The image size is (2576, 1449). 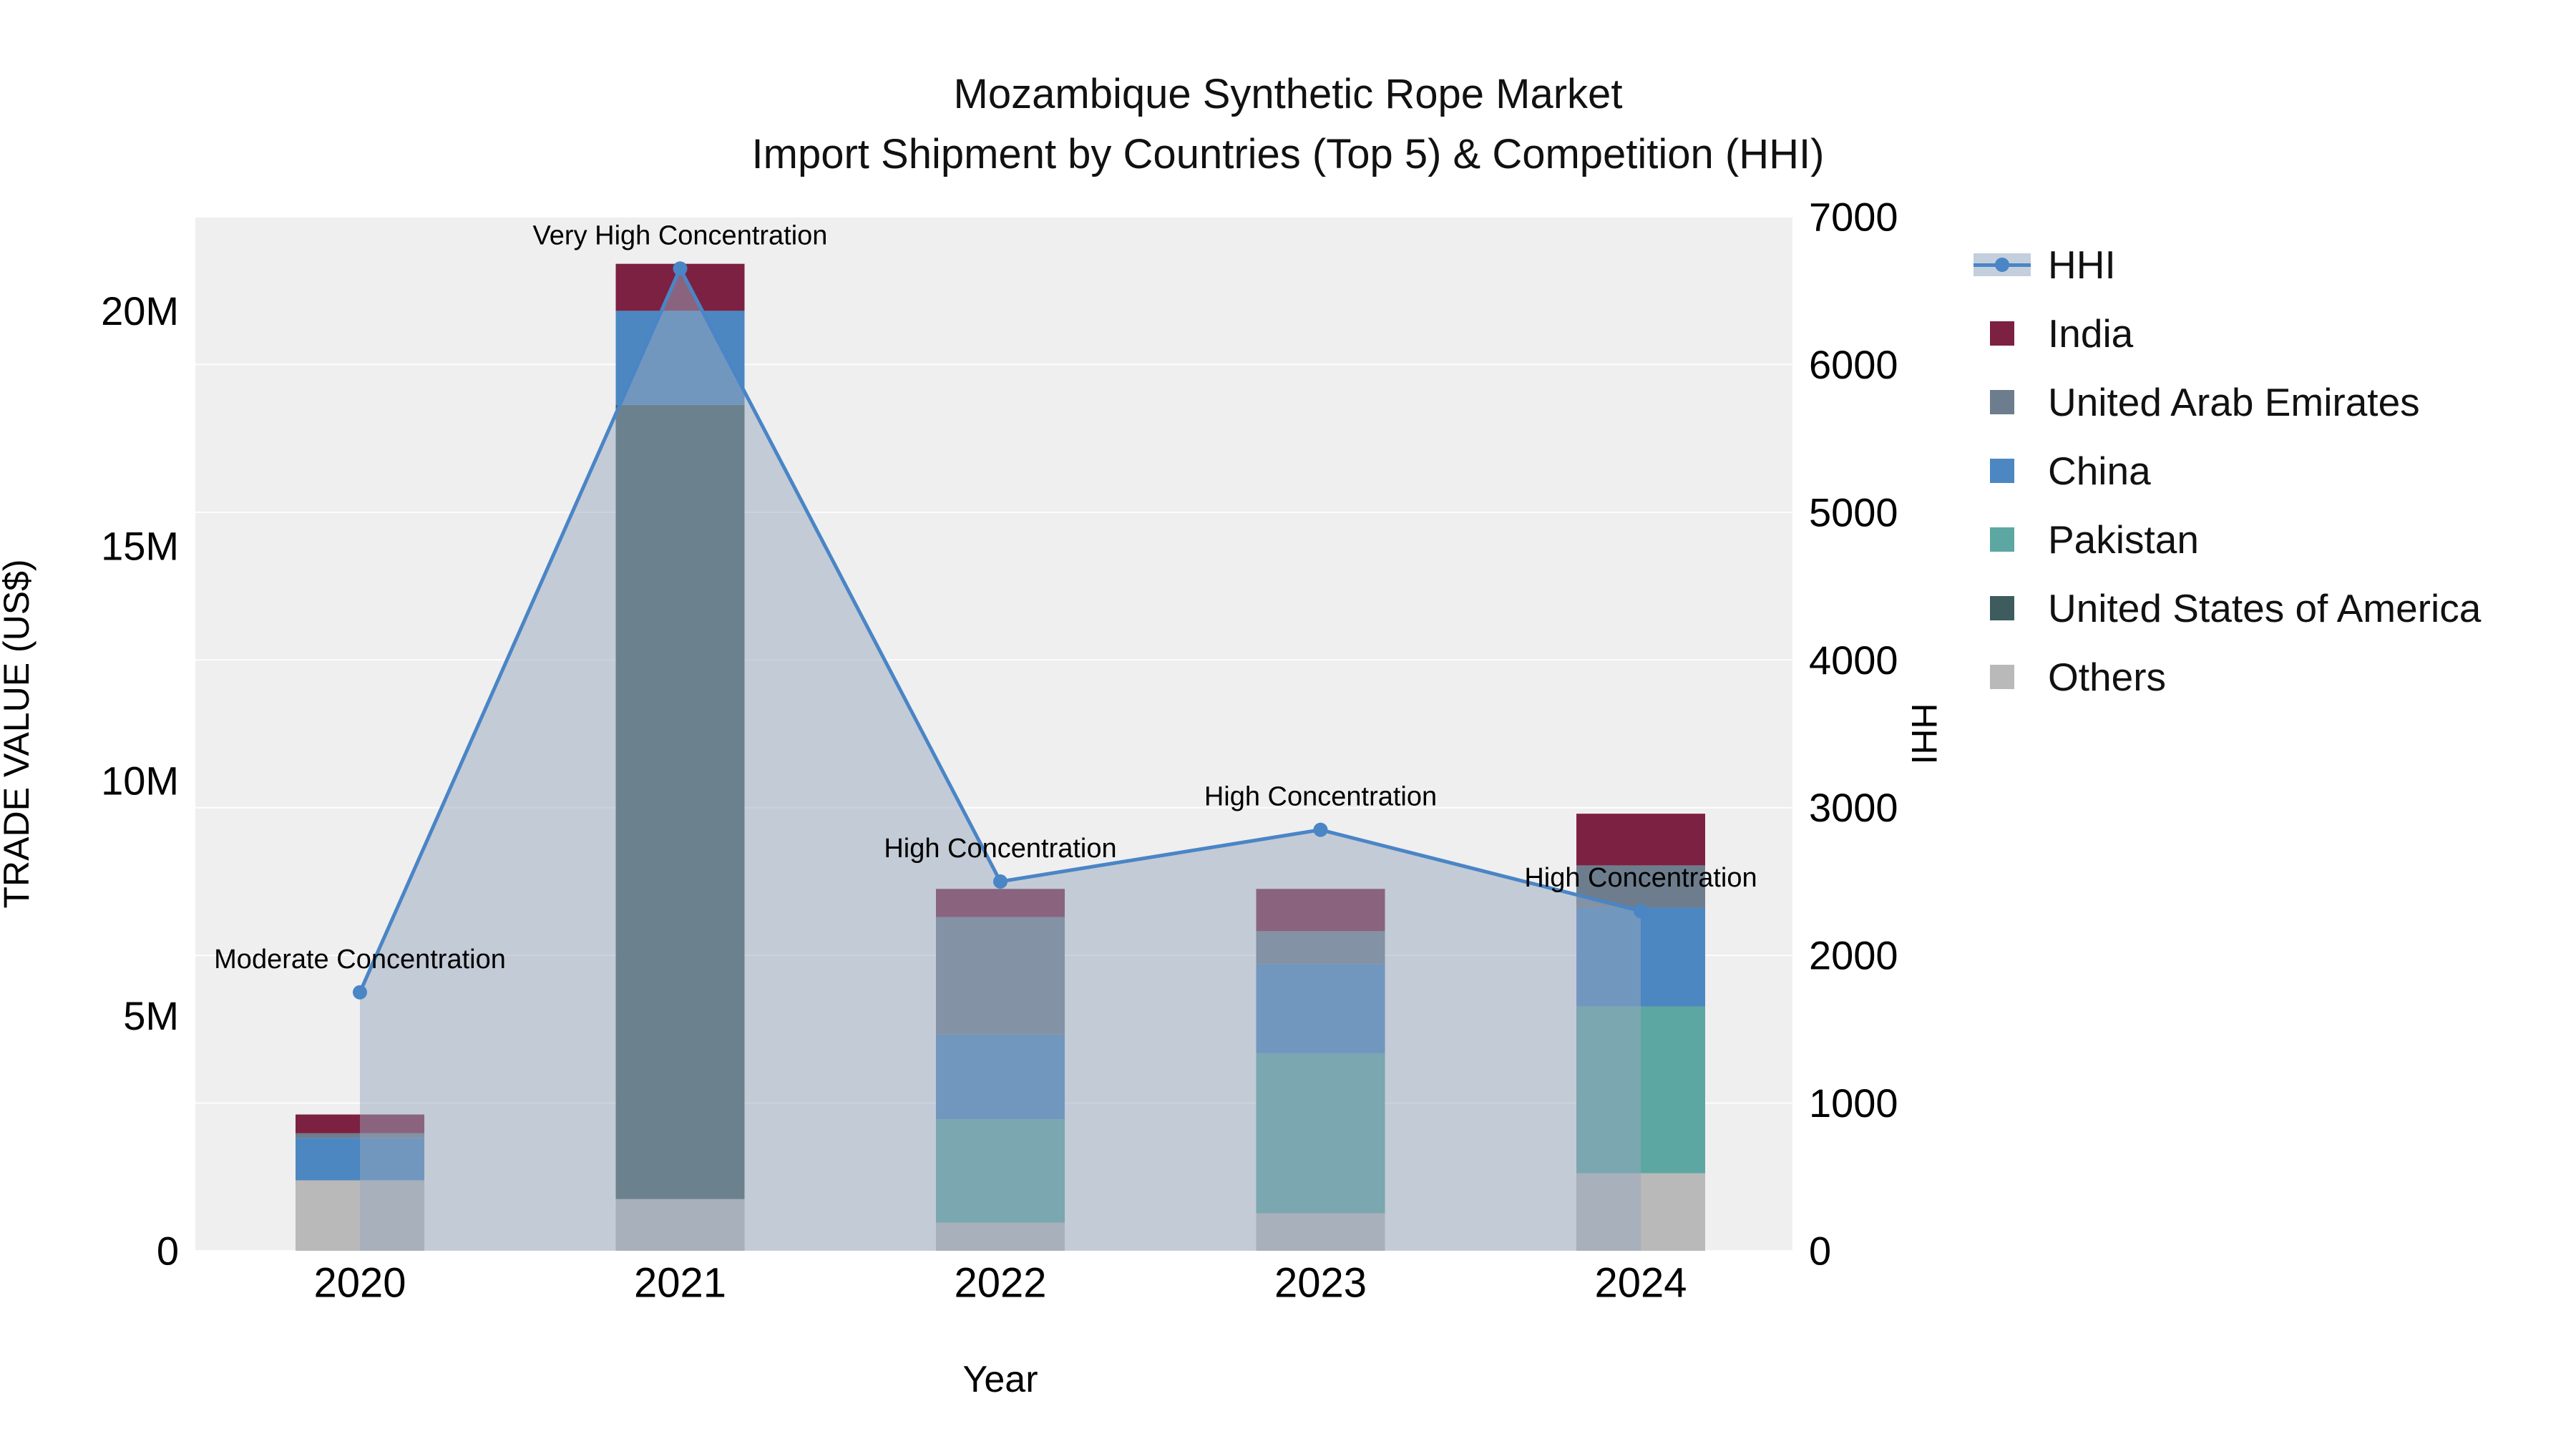 What do you see at coordinates (2227, 264) in the screenshot?
I see `legend-item-hhi: HHI` at bounding box center [2227, 264].